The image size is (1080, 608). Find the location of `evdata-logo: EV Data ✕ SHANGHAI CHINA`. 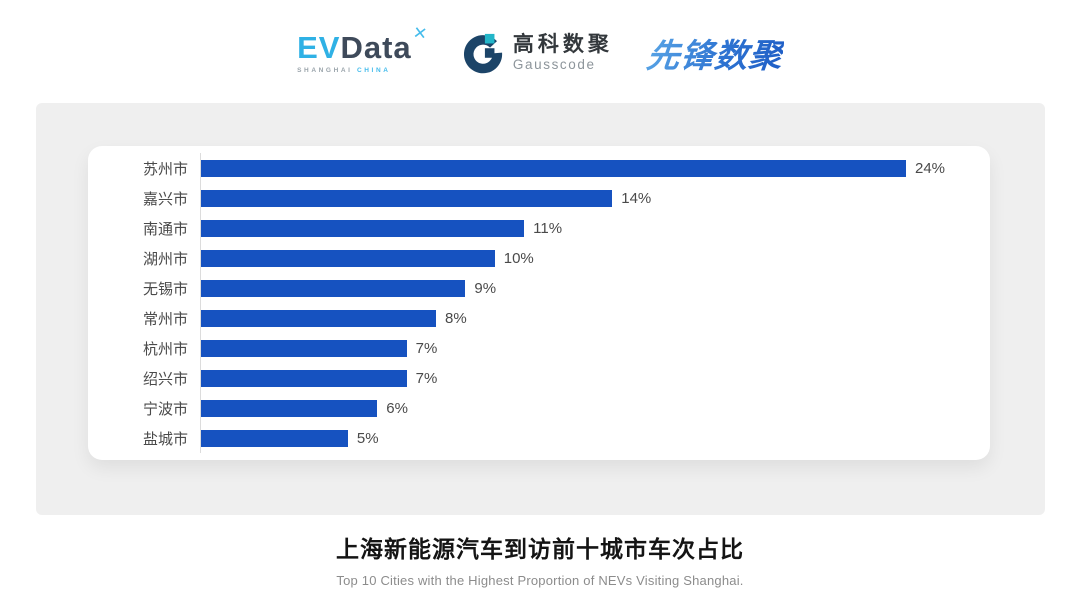

evdata-logo: EV Data ✕ SHANGHAI CHINA is located at coordinates (363, 49).